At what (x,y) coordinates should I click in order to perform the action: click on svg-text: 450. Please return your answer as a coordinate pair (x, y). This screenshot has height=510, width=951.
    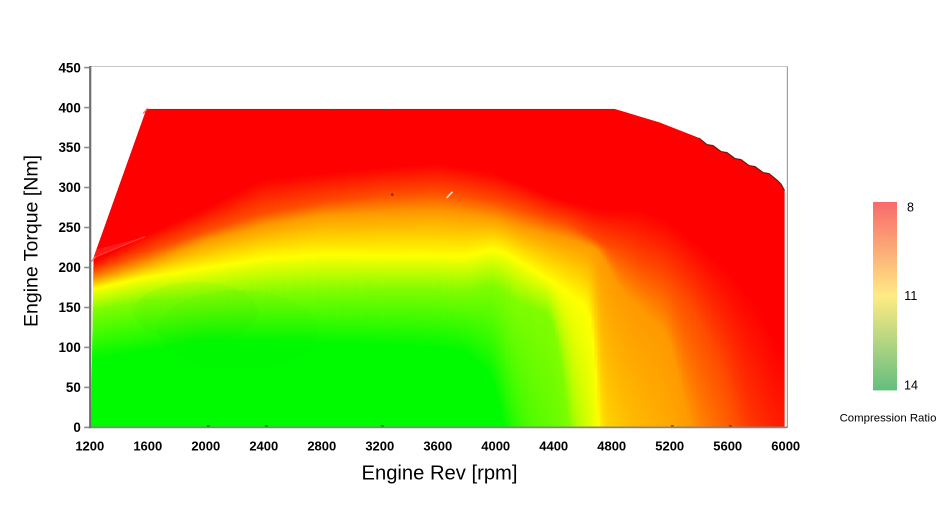
    Looking at the image, I should click on (69, 67).